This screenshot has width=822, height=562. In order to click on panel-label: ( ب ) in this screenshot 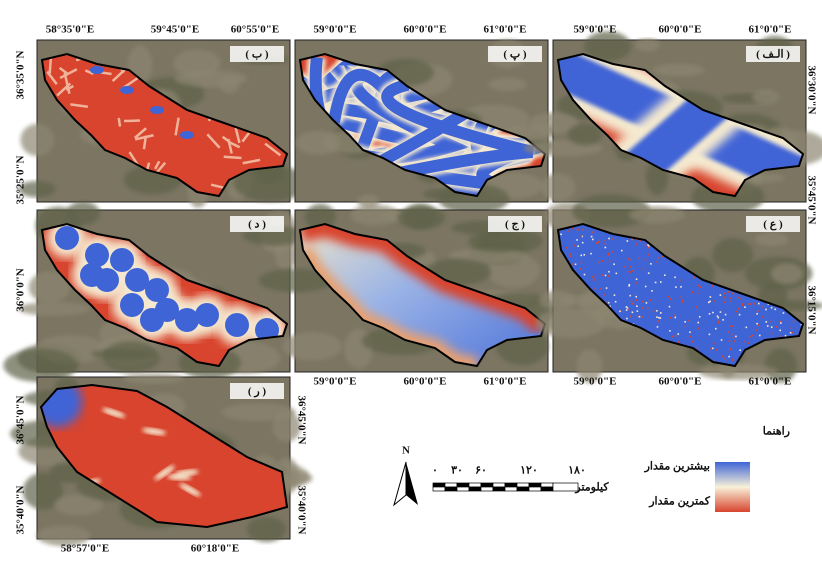, I will do `click(257, 55)`.